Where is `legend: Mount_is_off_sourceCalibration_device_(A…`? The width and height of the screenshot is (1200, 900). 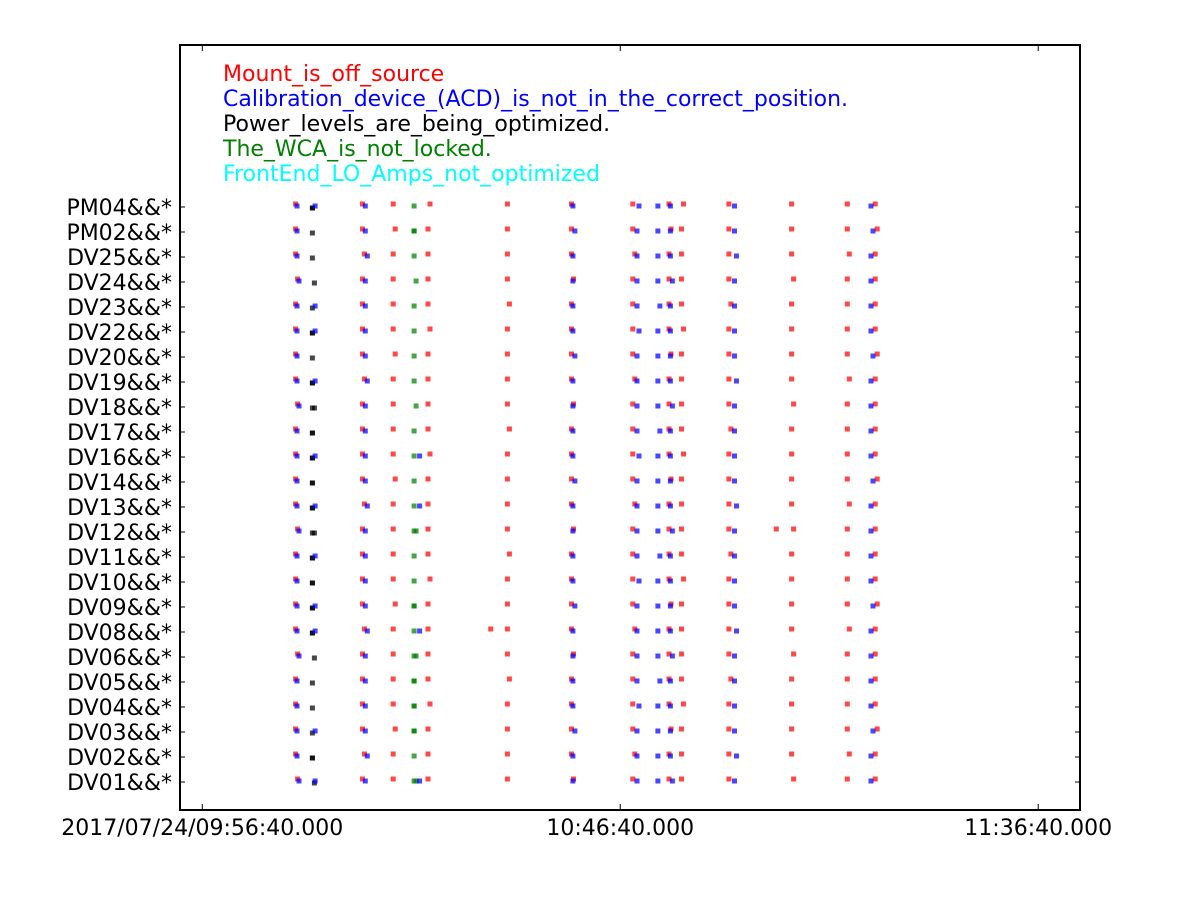
legend: Mount_is_off_sourceCalibration_device_(A… is located at coordinates (535, 124).